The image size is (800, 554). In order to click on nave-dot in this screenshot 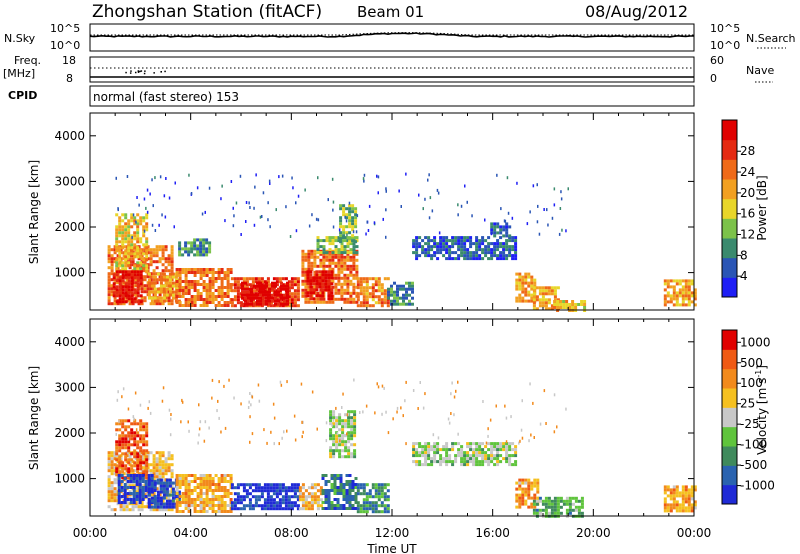, I will do `click(138, 72)`.